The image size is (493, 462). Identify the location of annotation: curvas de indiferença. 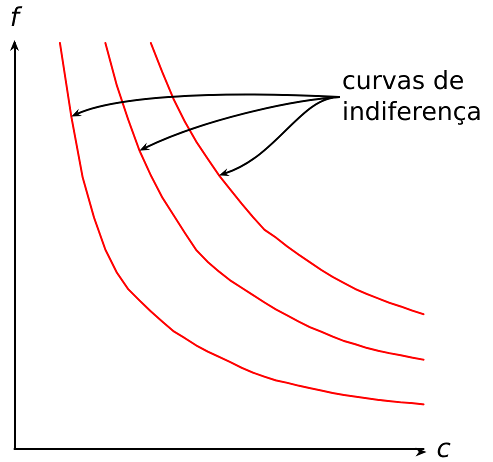
(412, 96).